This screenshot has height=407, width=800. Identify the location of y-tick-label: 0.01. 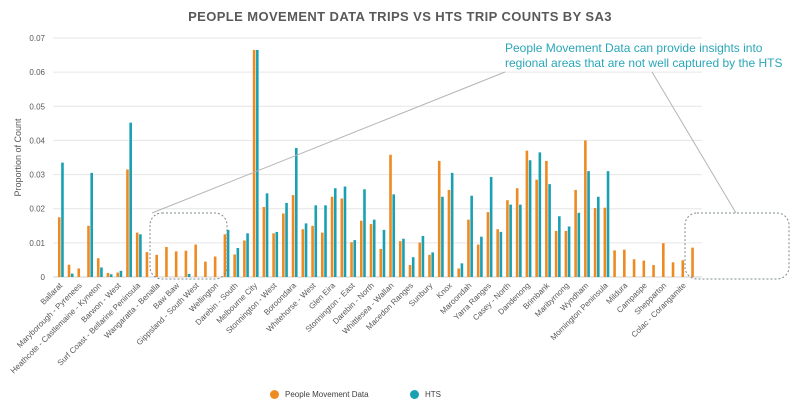
(37, 243).